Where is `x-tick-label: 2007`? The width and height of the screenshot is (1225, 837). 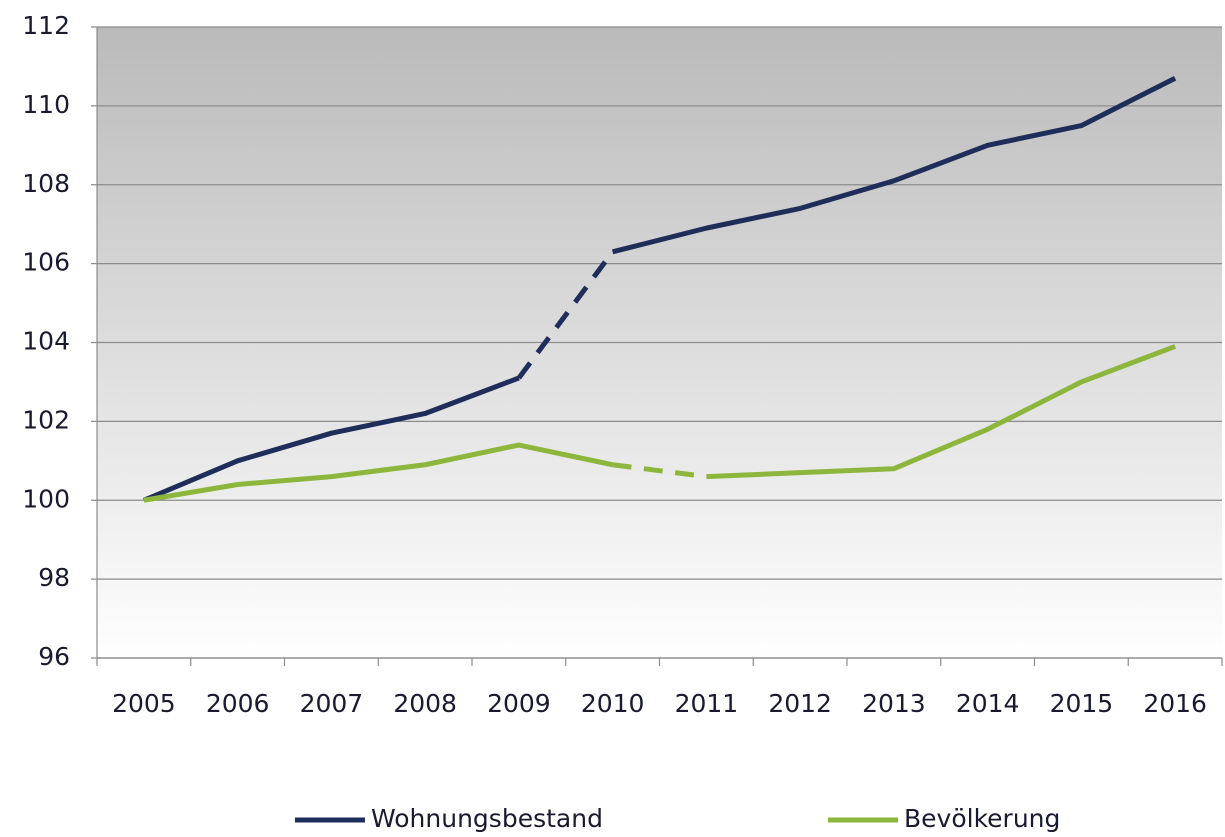 x-tick-label: 2007 is located at coordinates (332, 703).